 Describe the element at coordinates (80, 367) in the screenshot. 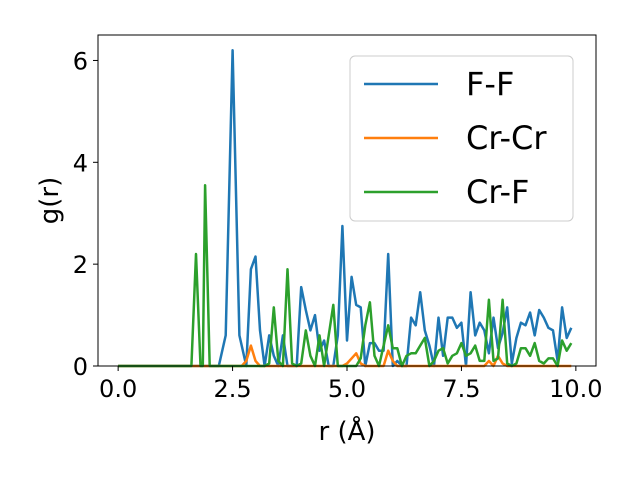

I see `y-tick-label: 0` at that location.